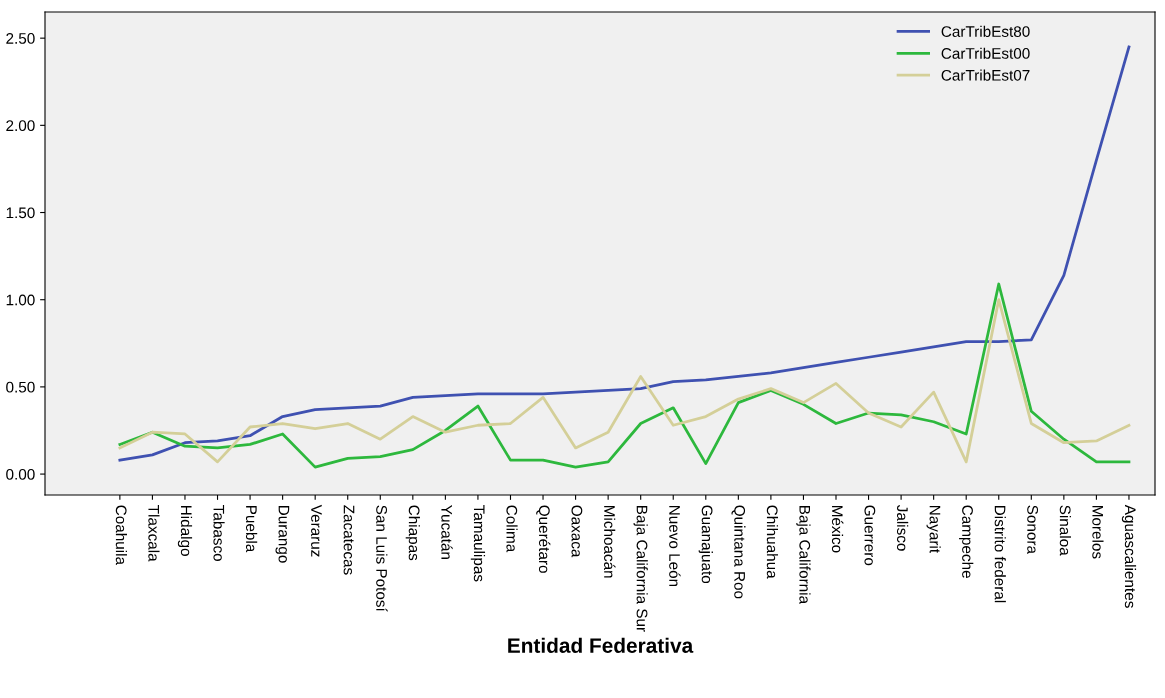  Describe the element at coordinates (1065, 530) in the screenshot. I see `x-tick-label: Sinaloa` at that location.